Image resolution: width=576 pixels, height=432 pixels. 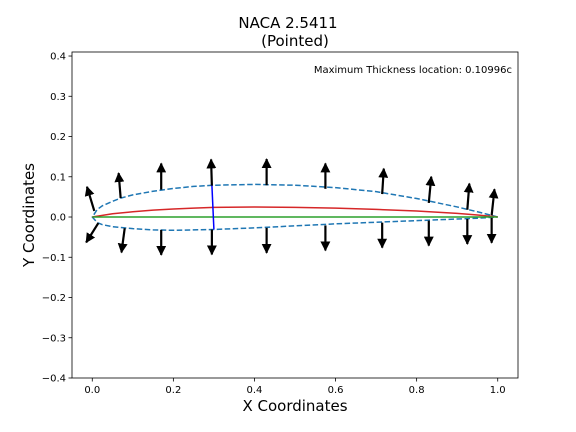 I want to click on y-tick-label: 0.4, so click(x=58, y=57).